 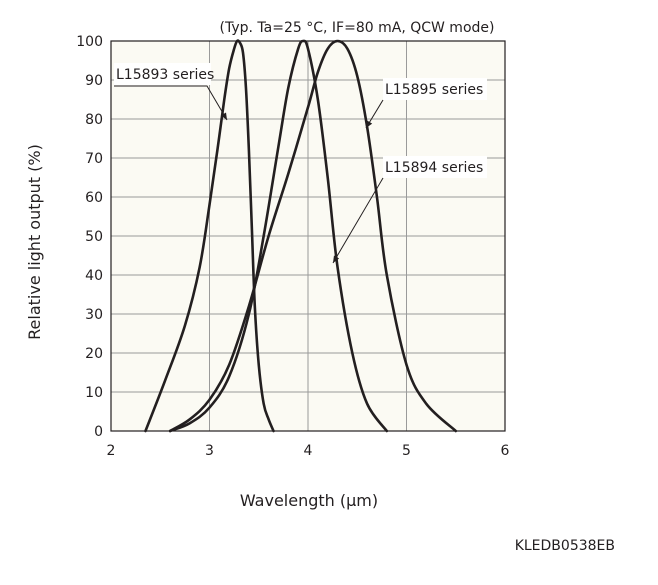 I want to click on annotation-bg-l15894, so click(x=435, y=167).